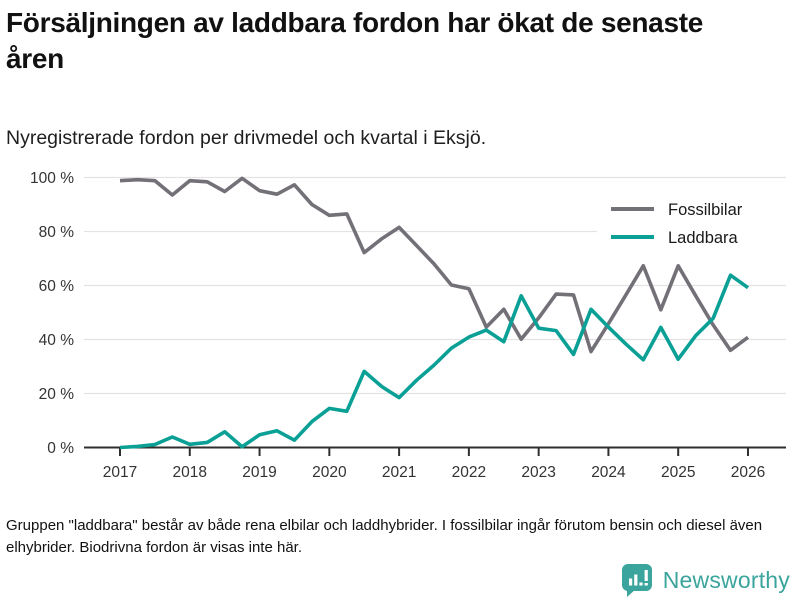  Describe the element at coordinates (693, 221) in the screenshot. I see `legend-background` at that location.